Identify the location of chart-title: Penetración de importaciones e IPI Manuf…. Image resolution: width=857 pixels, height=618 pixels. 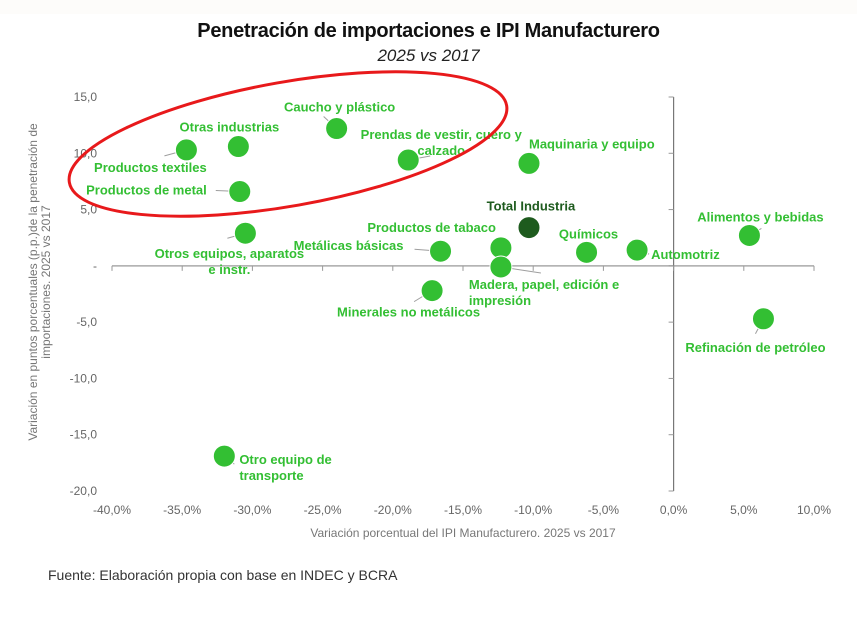
(428, 31).